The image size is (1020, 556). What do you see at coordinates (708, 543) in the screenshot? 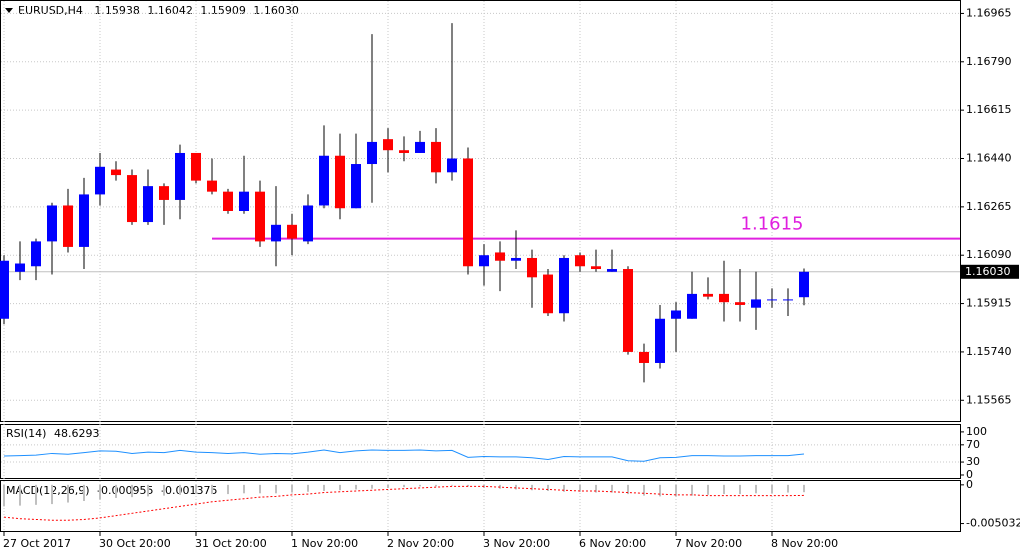
I see `x-tick-label: 7 Nov 20:00` at bounding box center [708, 543].